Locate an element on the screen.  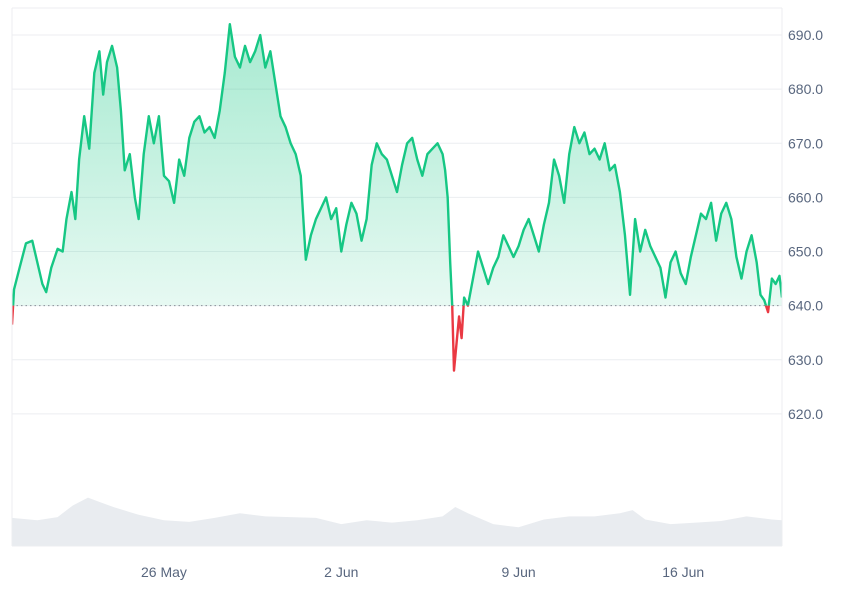
x-tick-label: 16 Jun is located at coordinates (683, 572).